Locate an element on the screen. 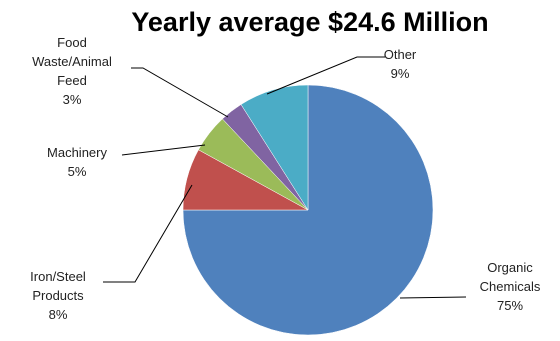  slice-label-line: Products is located at coordinates (58, 295).